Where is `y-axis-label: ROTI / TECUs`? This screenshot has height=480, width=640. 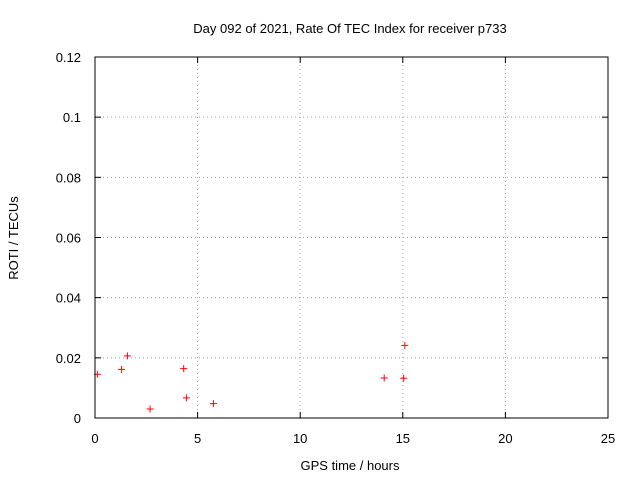
y-axis-label: ROTI / TECUs is located at coordinates (13, 238).